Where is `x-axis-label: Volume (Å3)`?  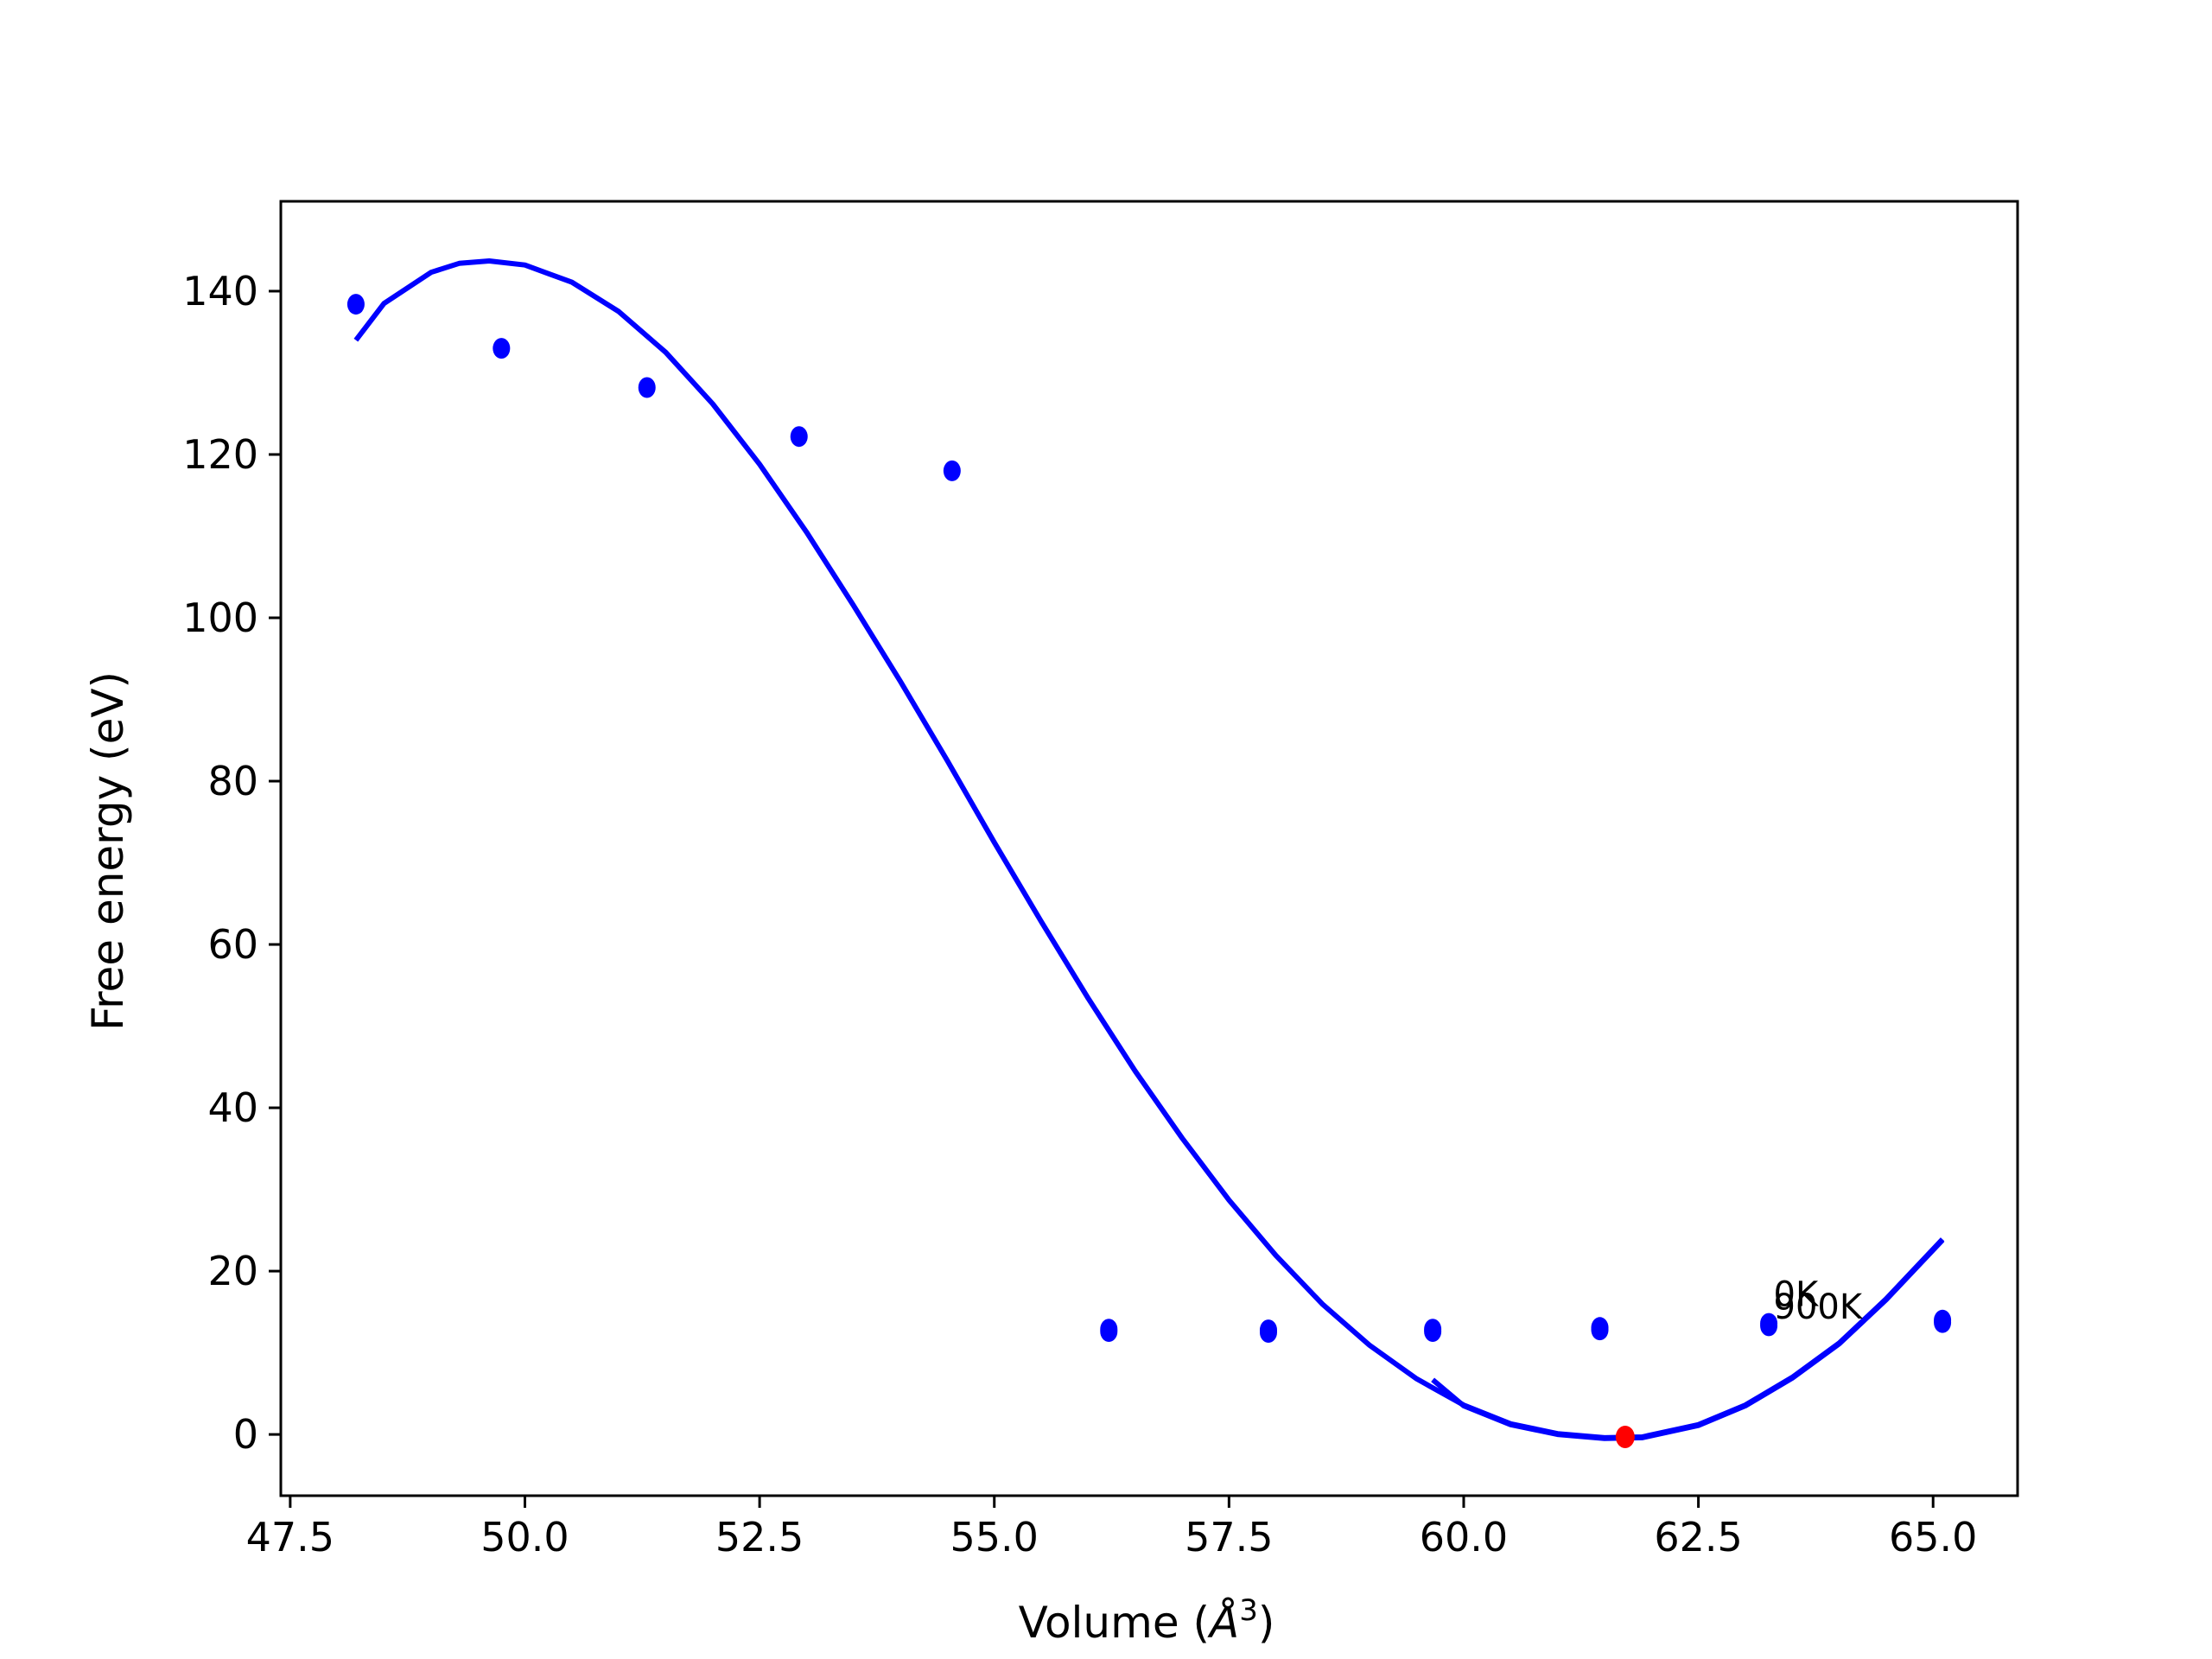 x-axis-label: Volume (Å3) is located at coordinates (1147, 1620).